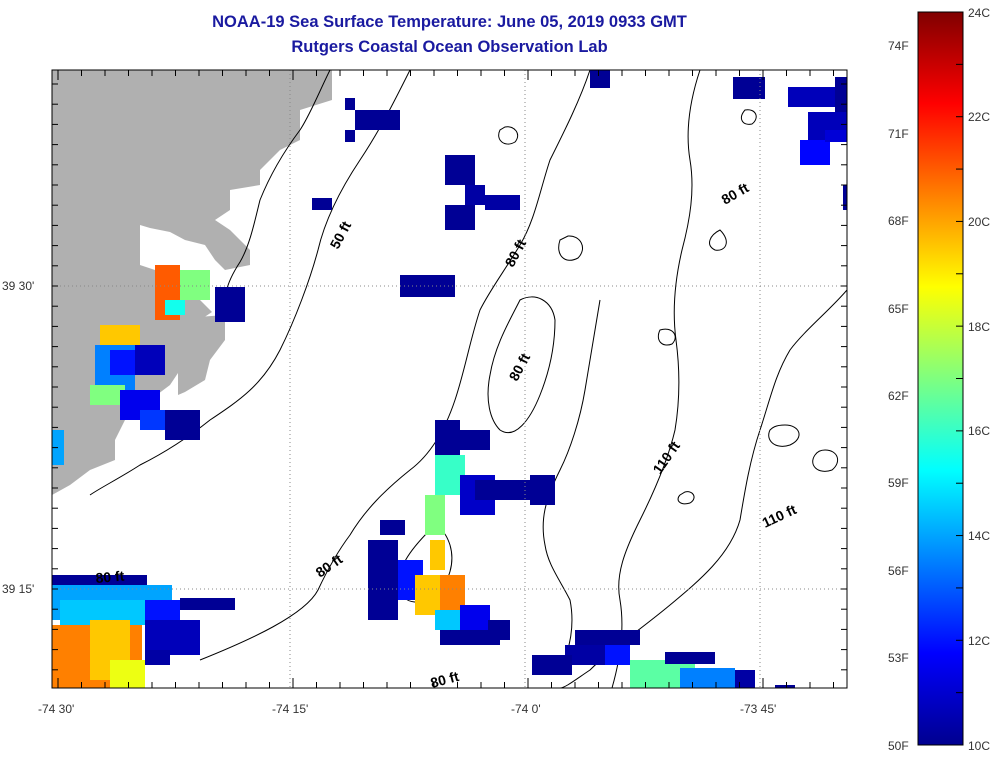  What do you see at coordinates (201, 355) in the screenshot?
I see `land-peninsula` at bounding box center [201, 355].